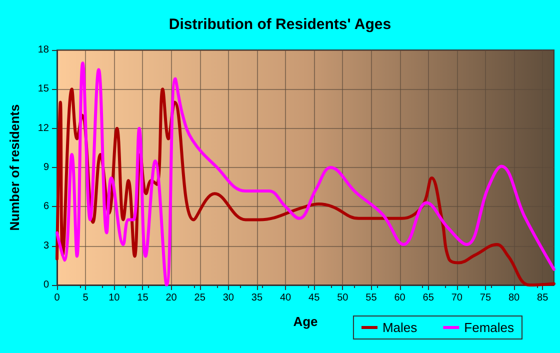 The image size is (560, 353). I want to click on legend-label: Females, so click(489, 327).